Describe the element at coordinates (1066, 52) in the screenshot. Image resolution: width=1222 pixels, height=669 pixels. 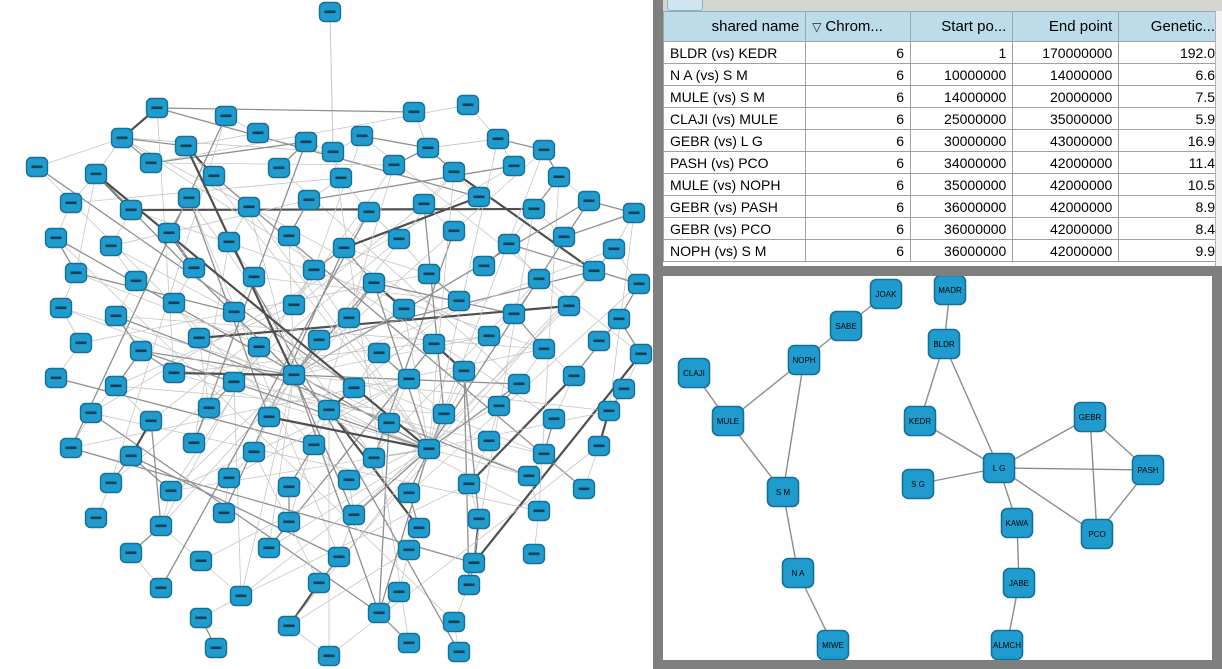
I see `table-cell: 170000000` at that location.